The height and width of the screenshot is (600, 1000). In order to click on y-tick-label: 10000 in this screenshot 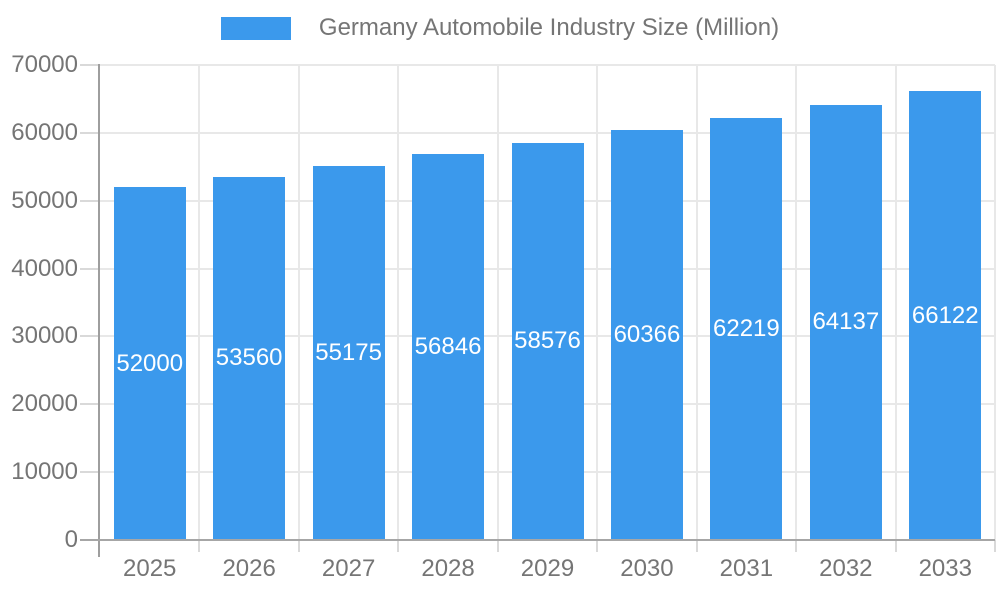, I will do `click(44, 472)`.